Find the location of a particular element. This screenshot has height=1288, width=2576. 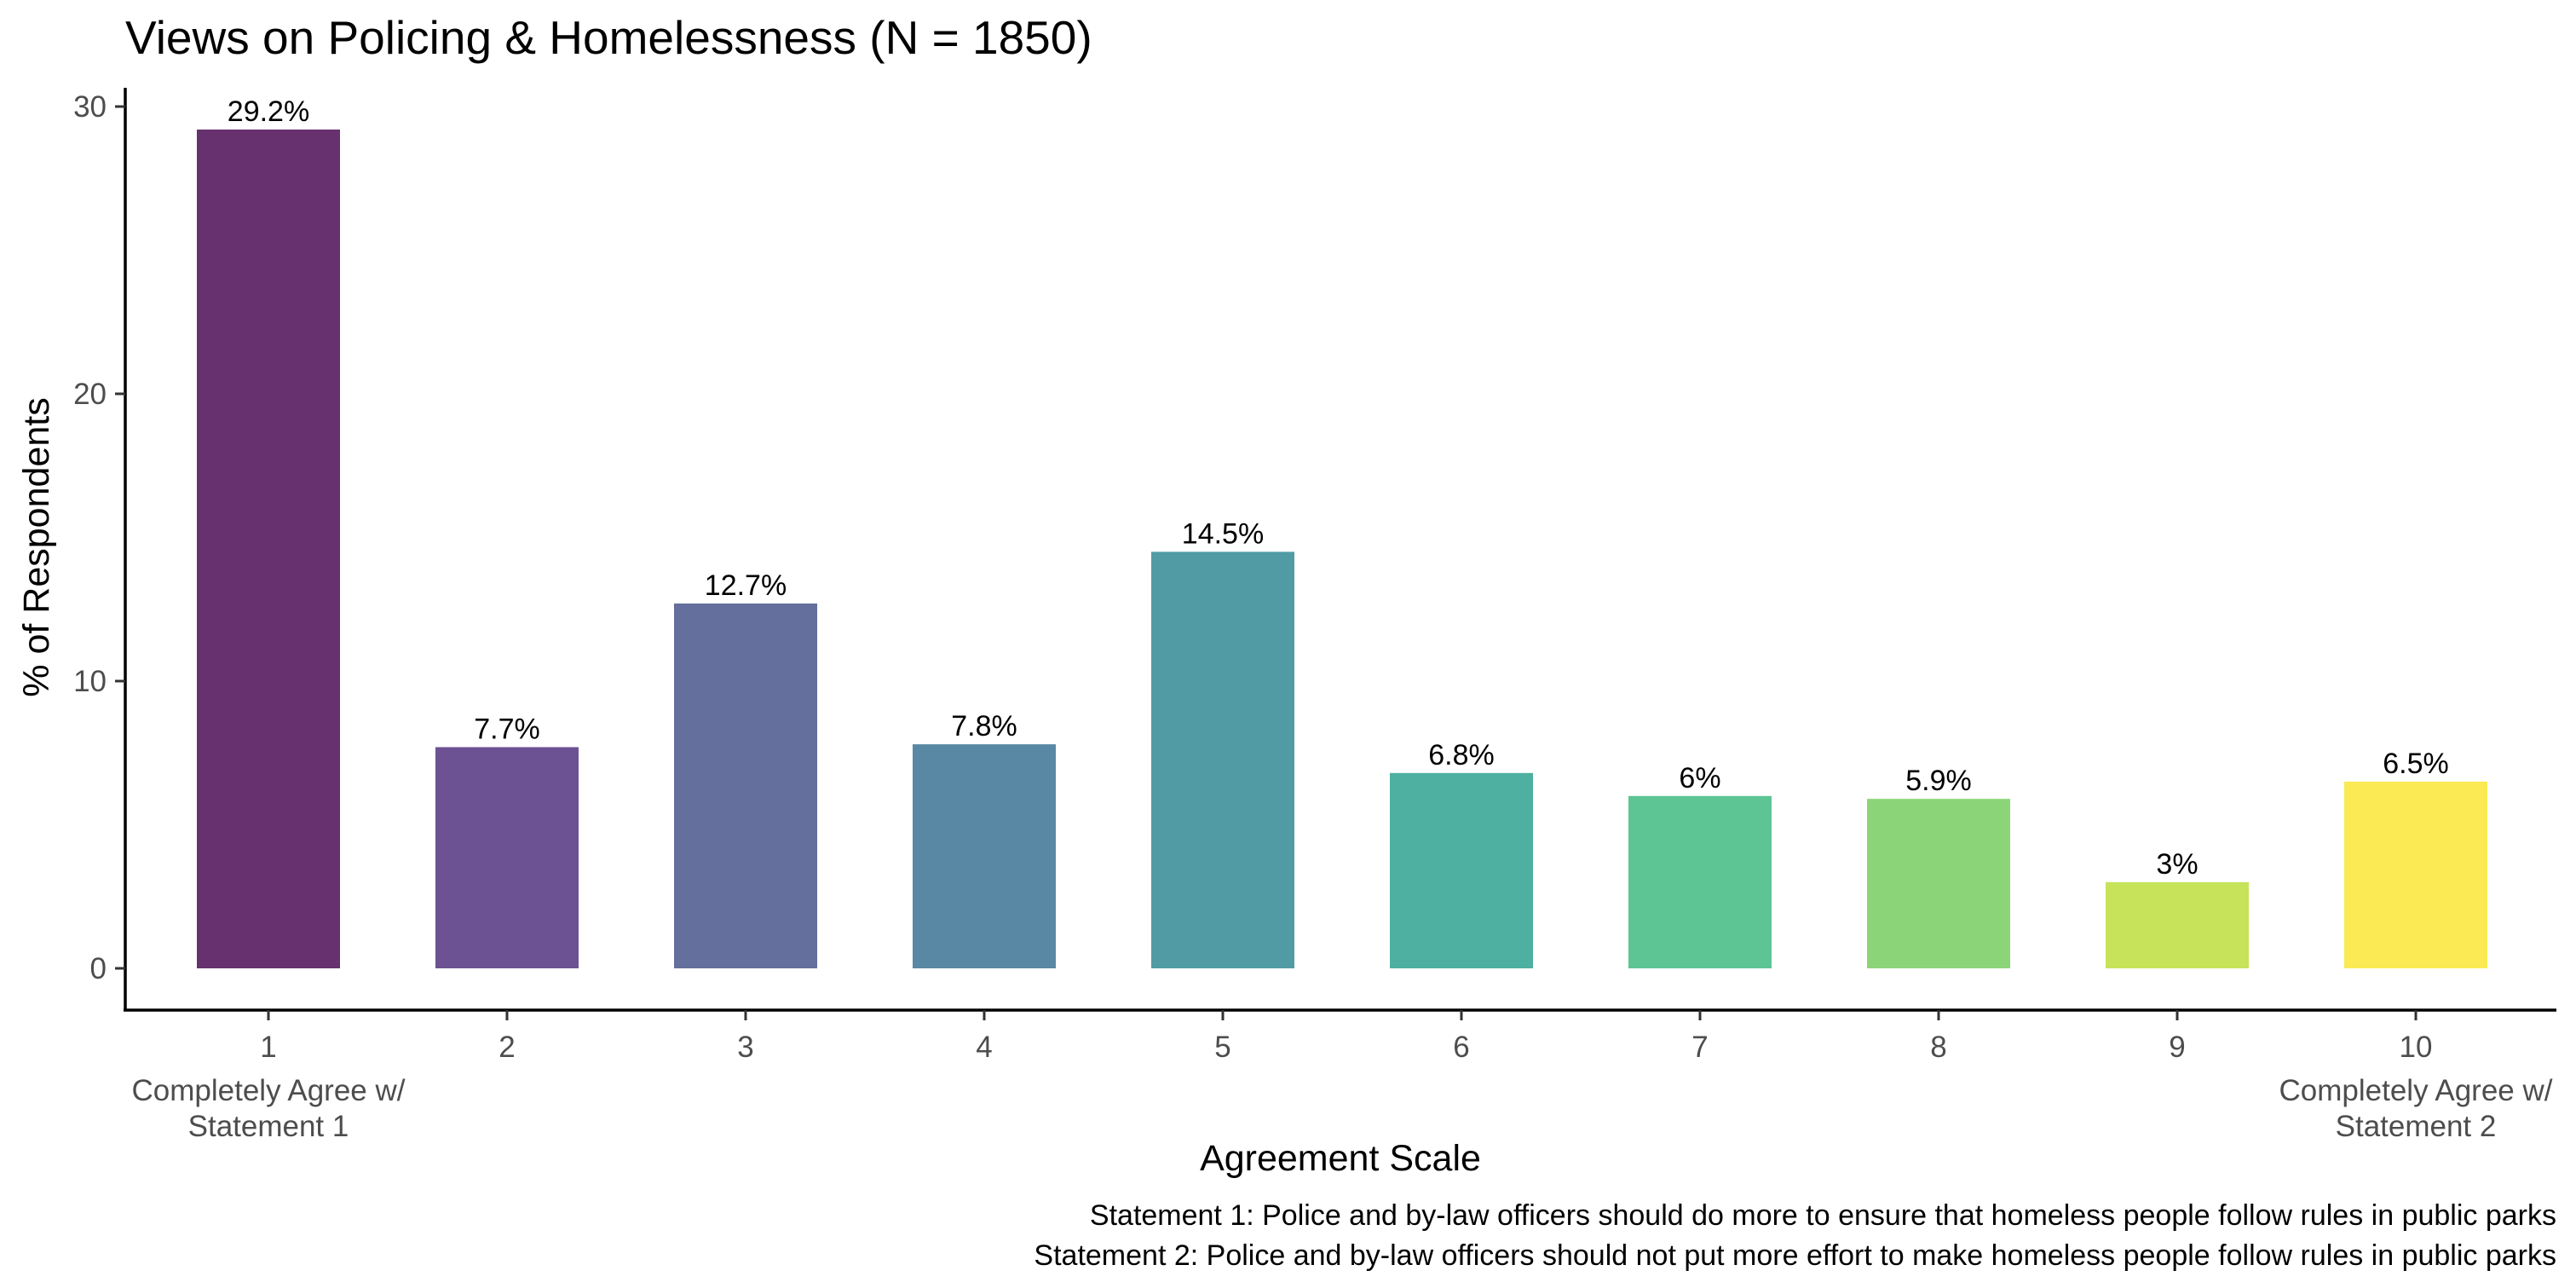

bar-value-label: 3% is located at coordinates (2177, 864).